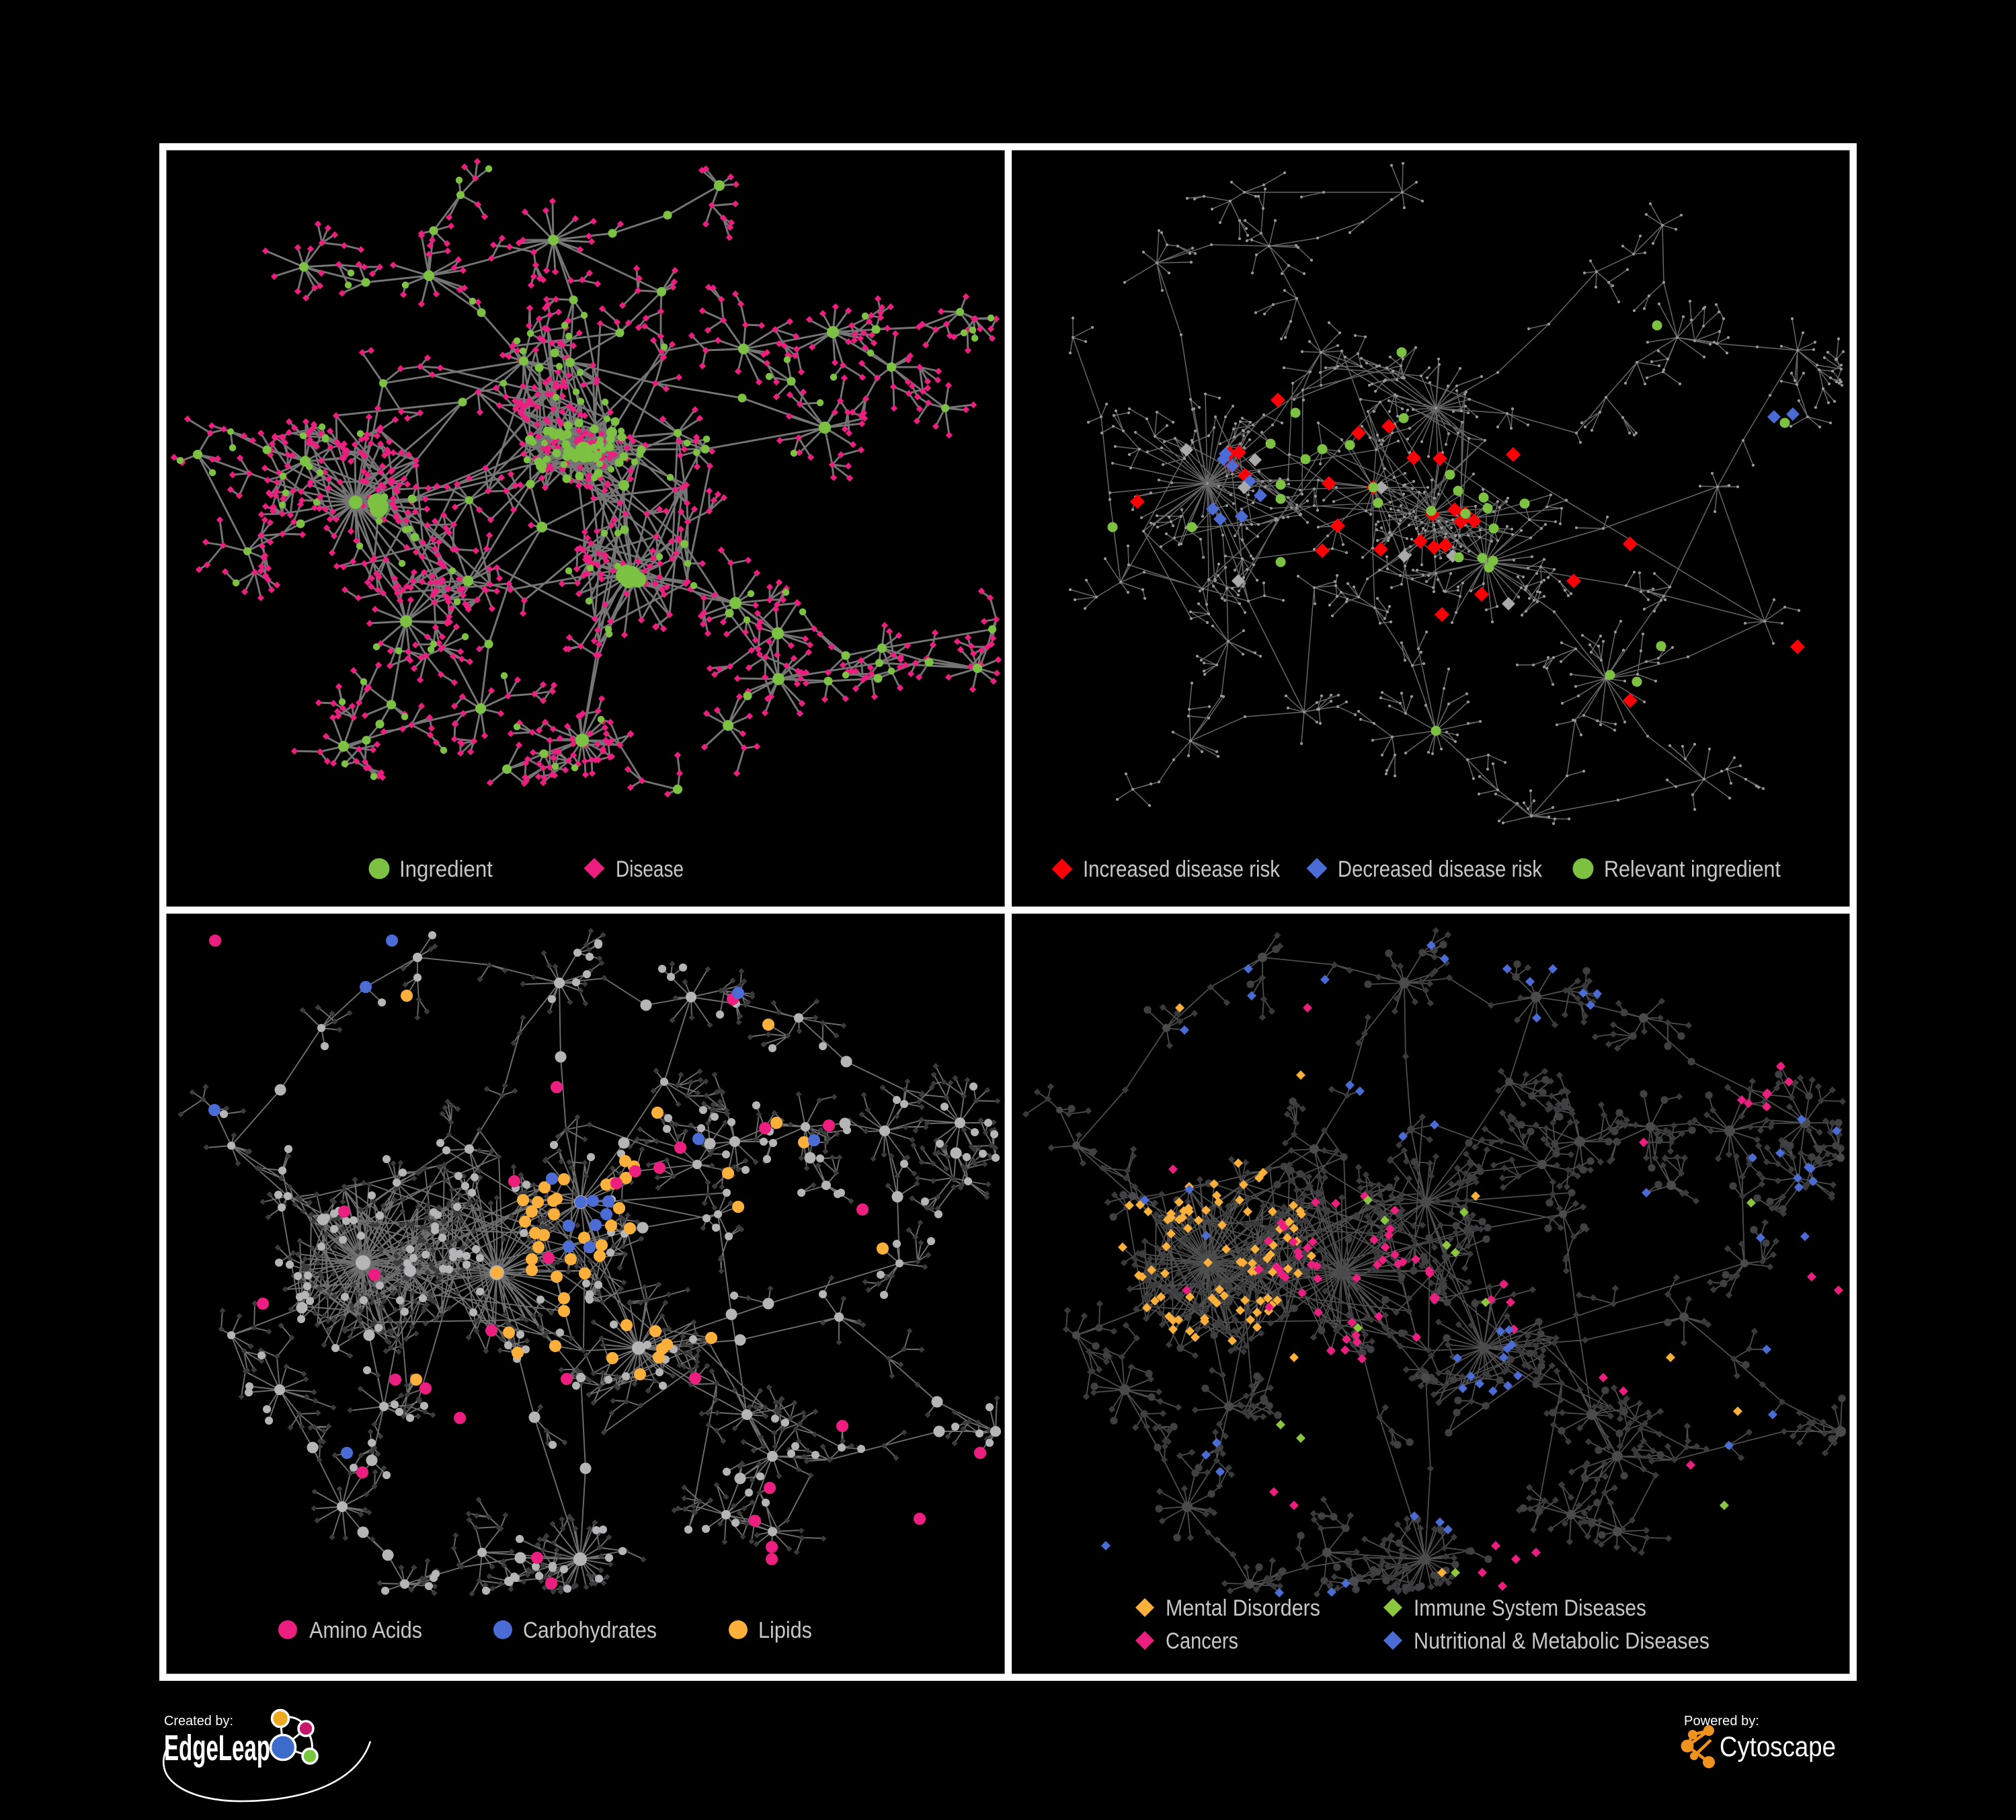 The height and width of the screenshot is (1820, 2016). Describe the element at coordinates (785, 1630) in the screenshot. I see `svg-text: Lipids` at that location.